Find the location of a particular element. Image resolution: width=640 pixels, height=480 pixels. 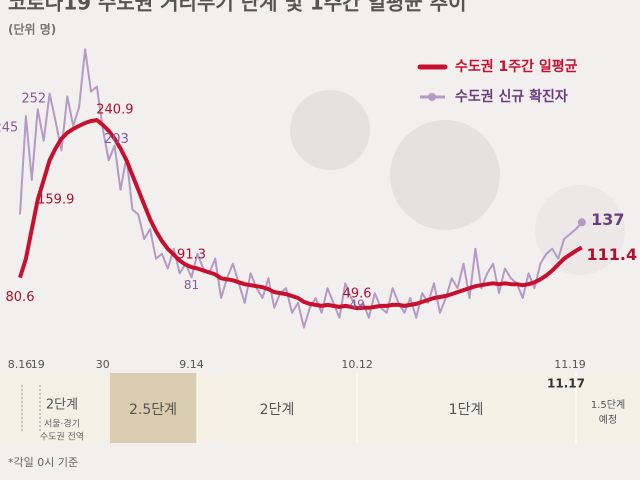

chart-title: 코로나19 수도권 거리두기 단계 및 1주간 일평균 추이 is located at coordinates (237, 7).